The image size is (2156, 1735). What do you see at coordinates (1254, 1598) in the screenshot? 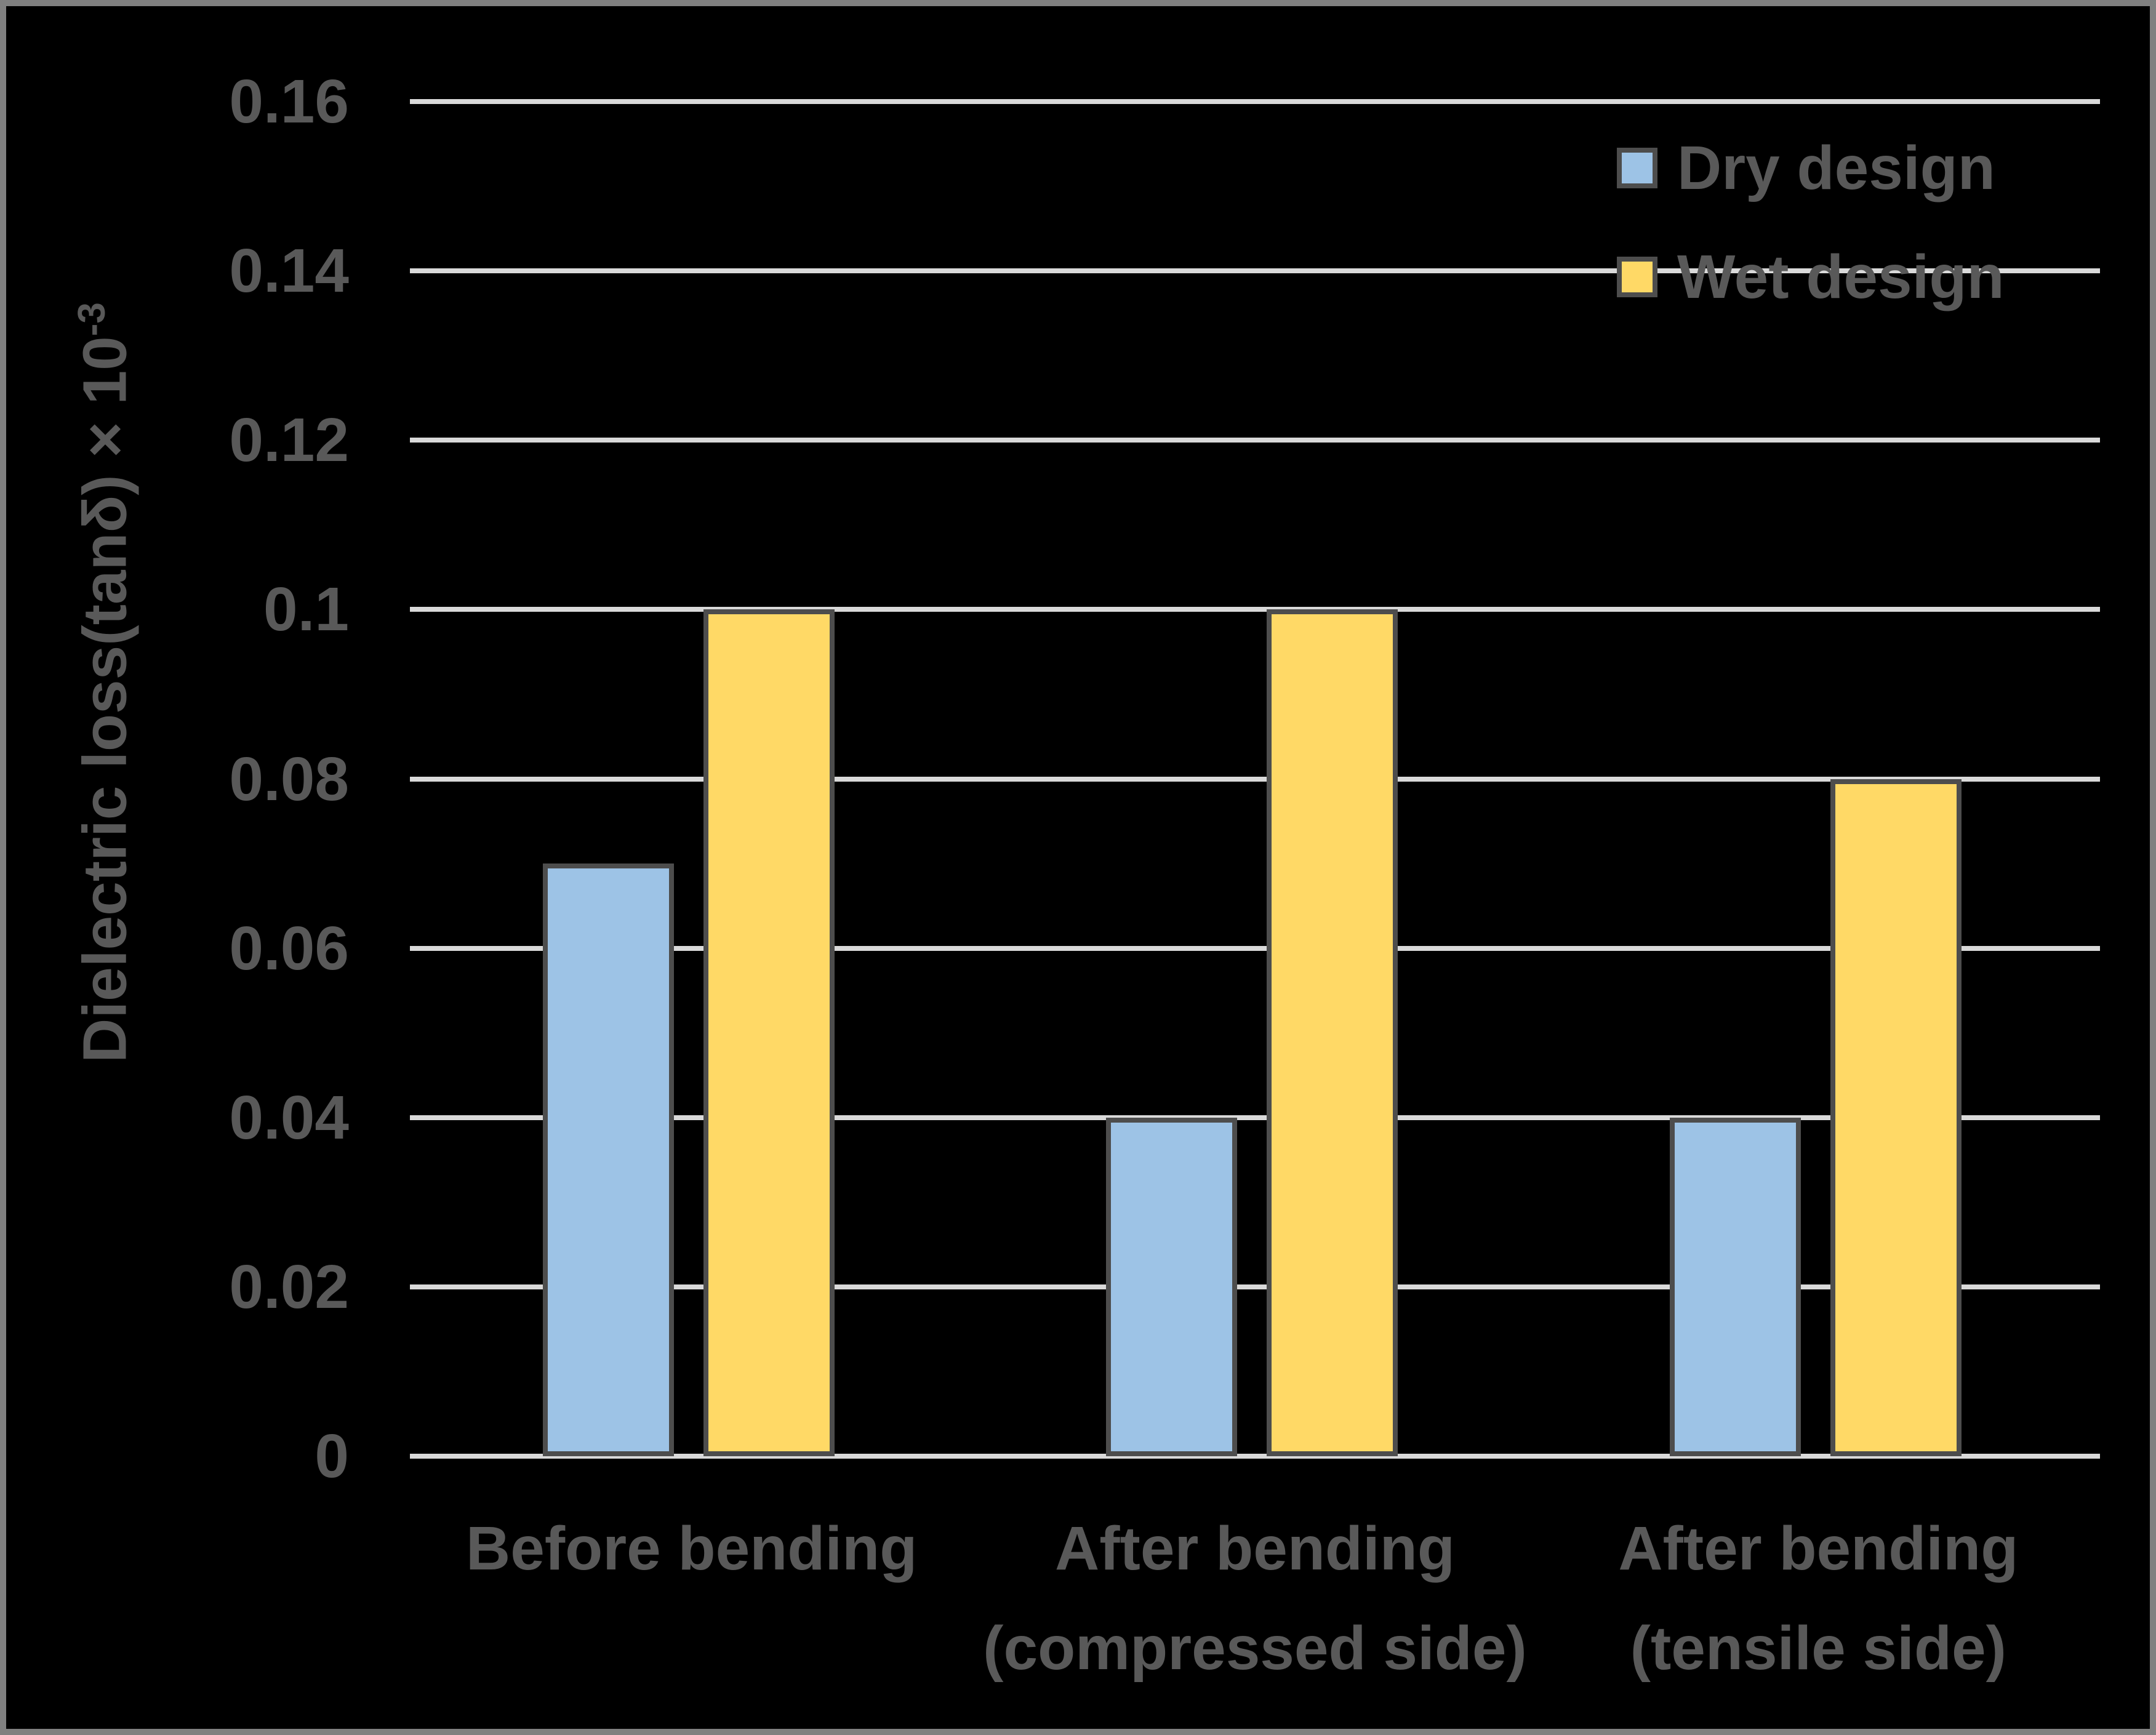
I see `x-category-label-2: After bending (compressed side)` at bounding box center [1254, 1598].